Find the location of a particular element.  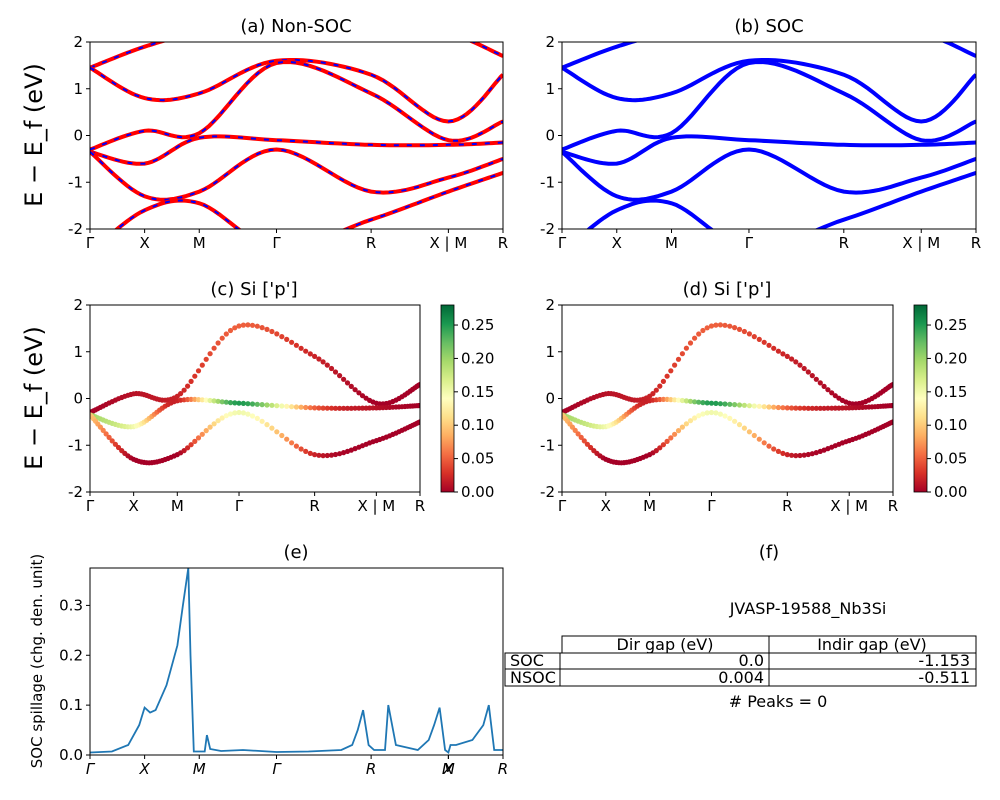

panel-e-xtick-label: X is located at coordinates (144, 769).